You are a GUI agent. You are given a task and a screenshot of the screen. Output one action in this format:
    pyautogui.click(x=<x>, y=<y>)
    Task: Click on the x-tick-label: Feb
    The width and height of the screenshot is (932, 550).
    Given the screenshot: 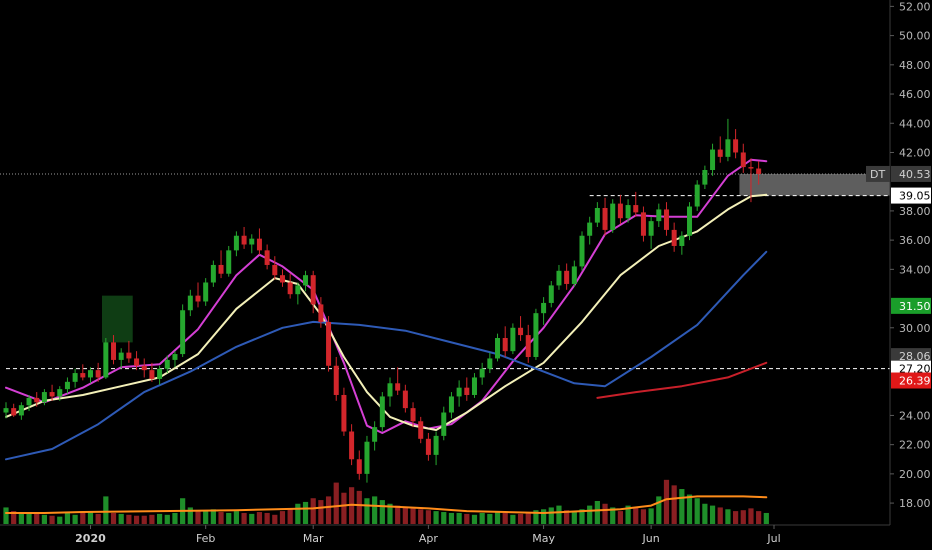 What is the action you would take?
    pyautogui.click(x=205, y=538)
    